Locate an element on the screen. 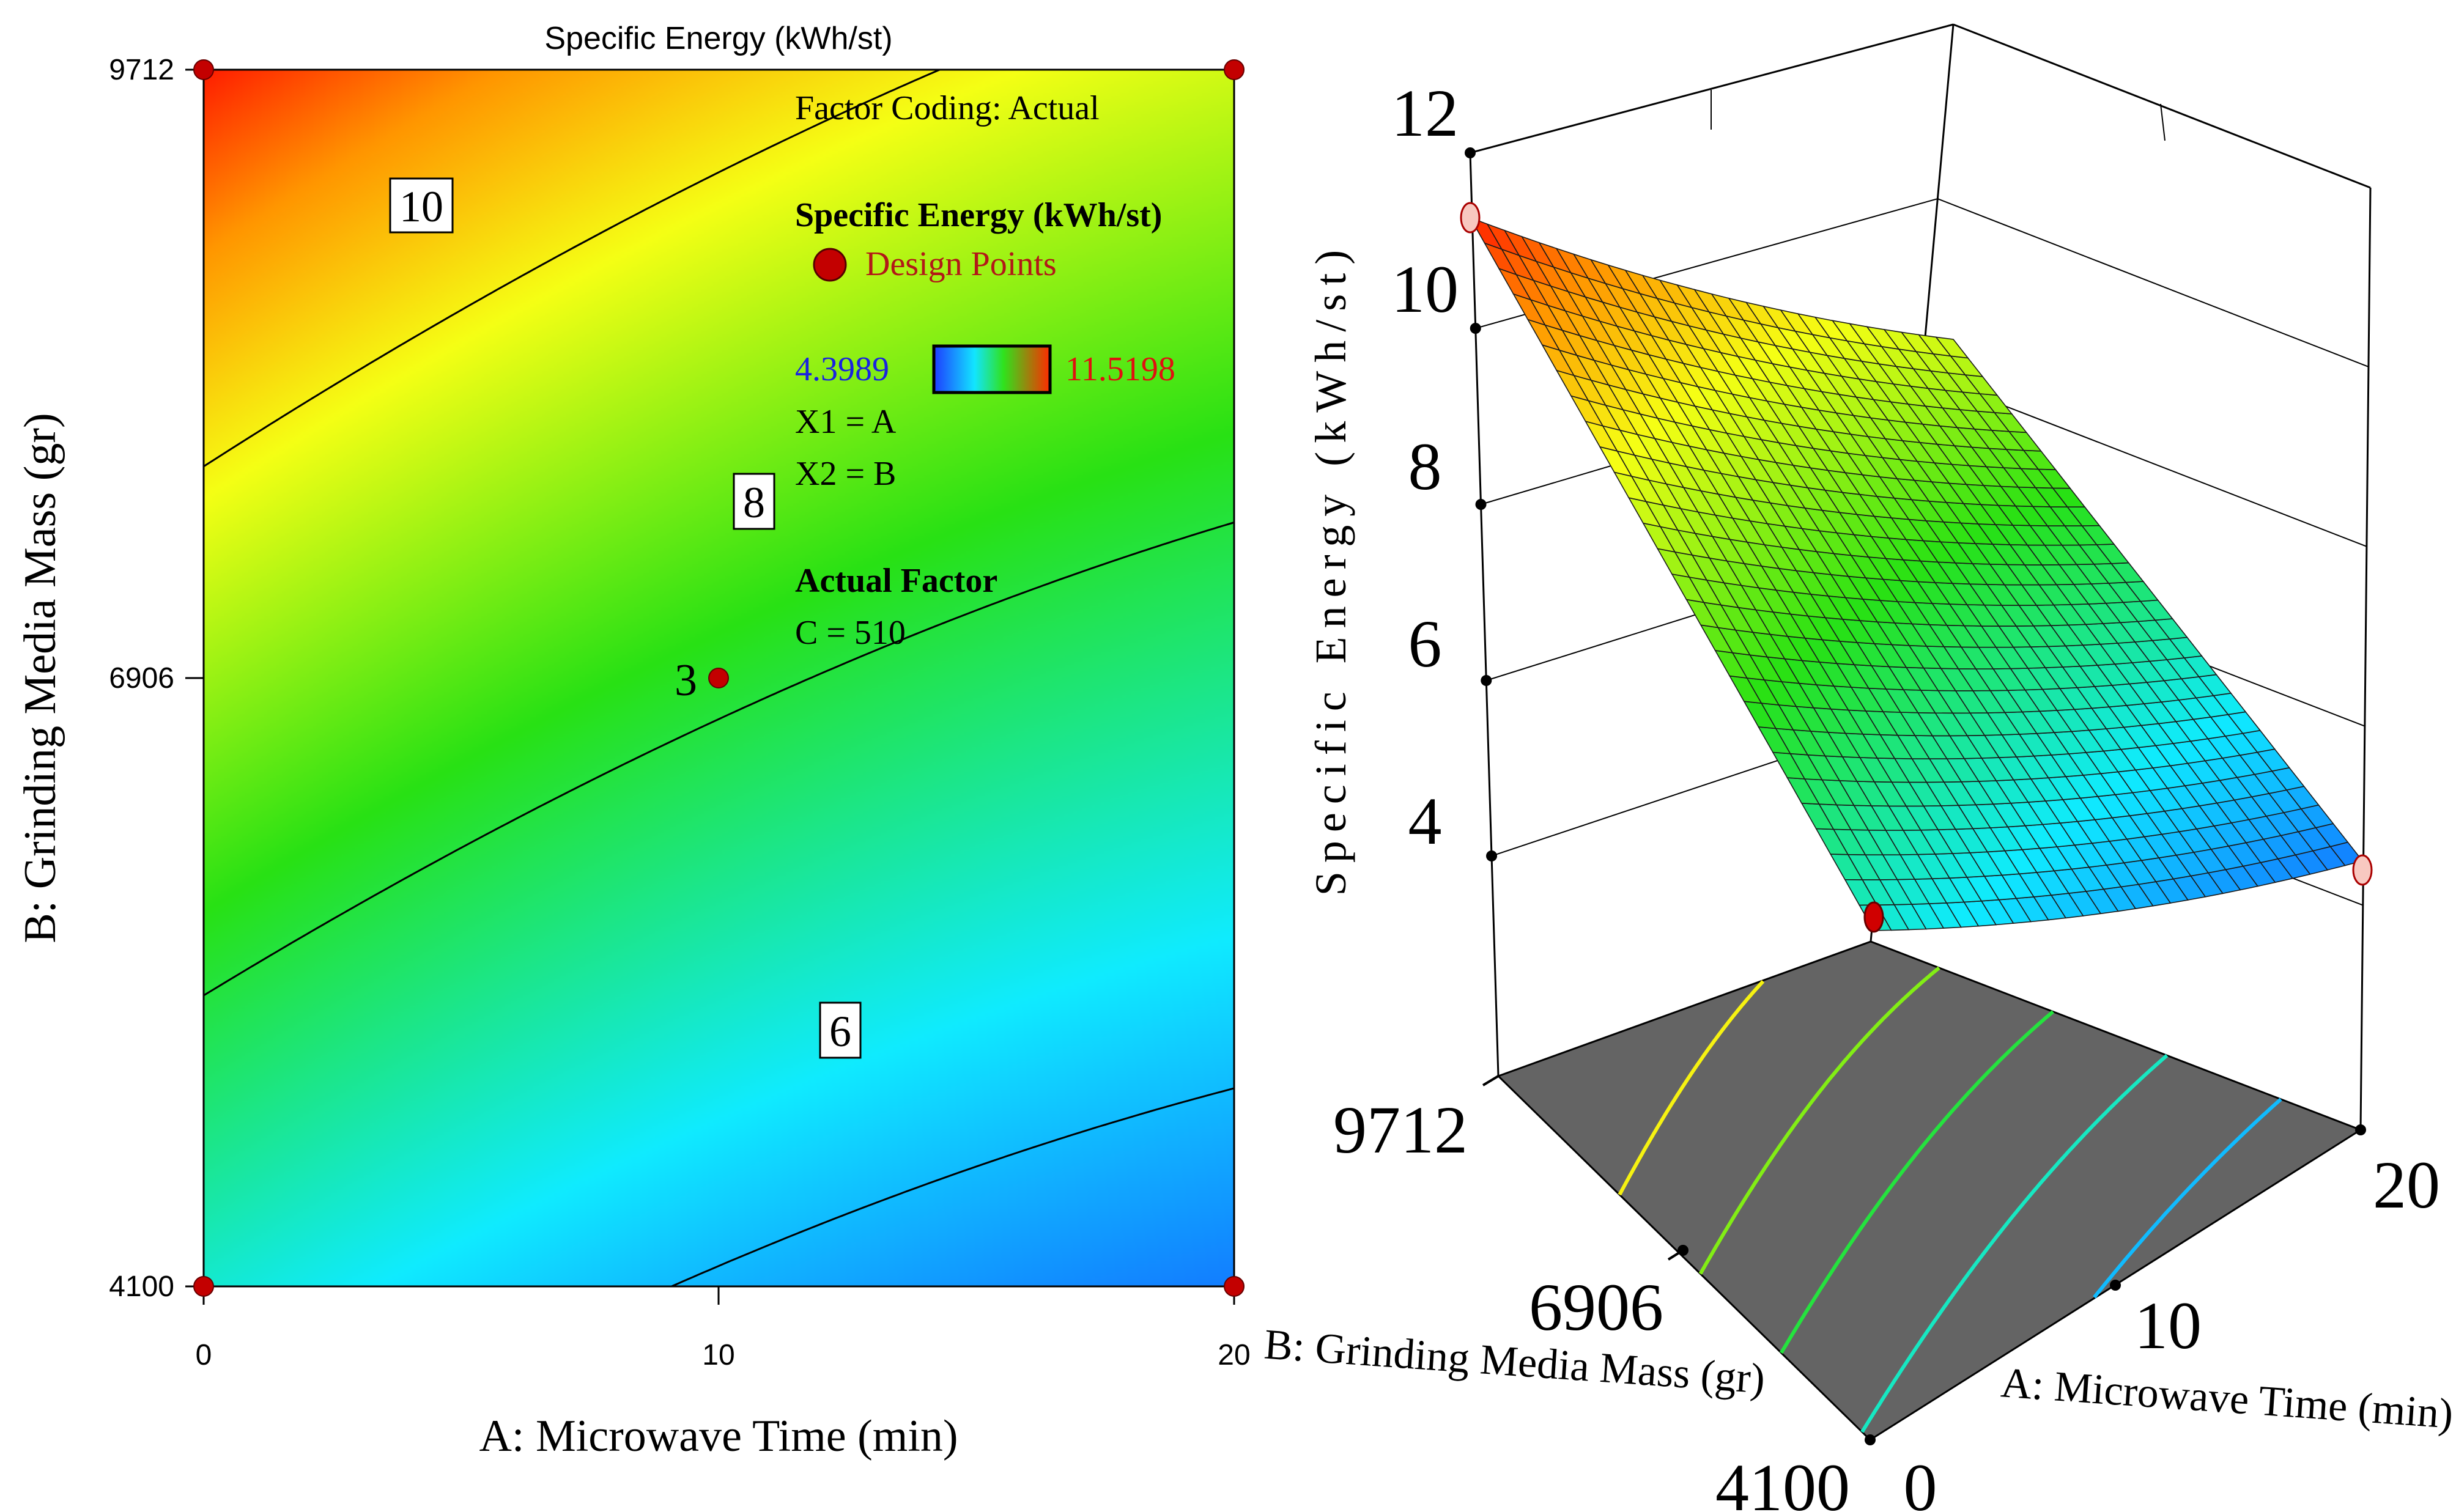  b-axis-label: B: Grinding Media Mass (gr) is located at coordinates (1515, 1362).